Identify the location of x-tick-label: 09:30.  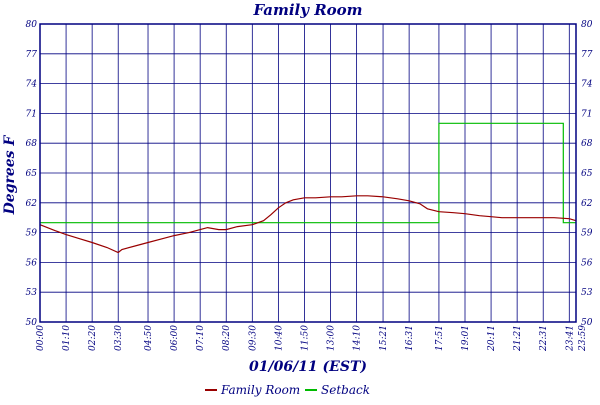
(253, 338).